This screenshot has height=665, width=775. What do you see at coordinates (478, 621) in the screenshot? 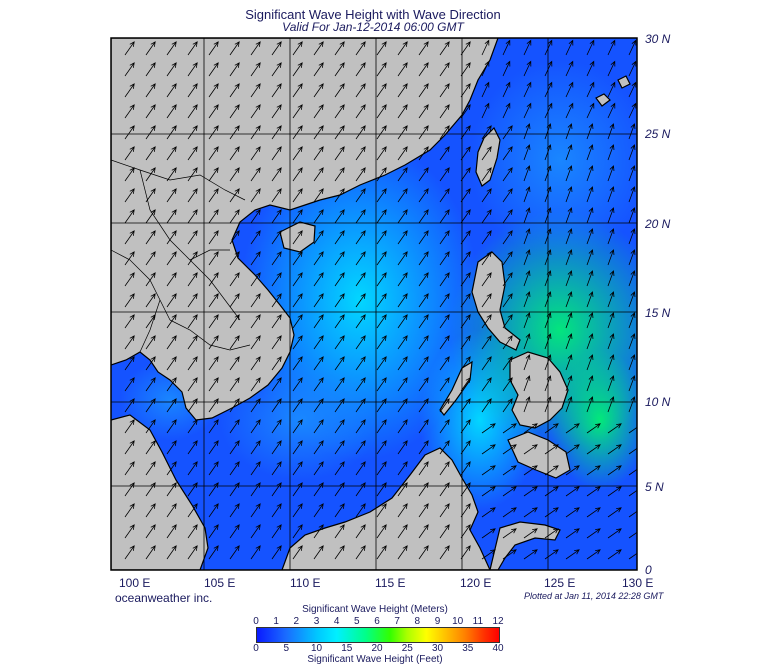
I see `meter-tick: 11` at bounding box center [478, 621].